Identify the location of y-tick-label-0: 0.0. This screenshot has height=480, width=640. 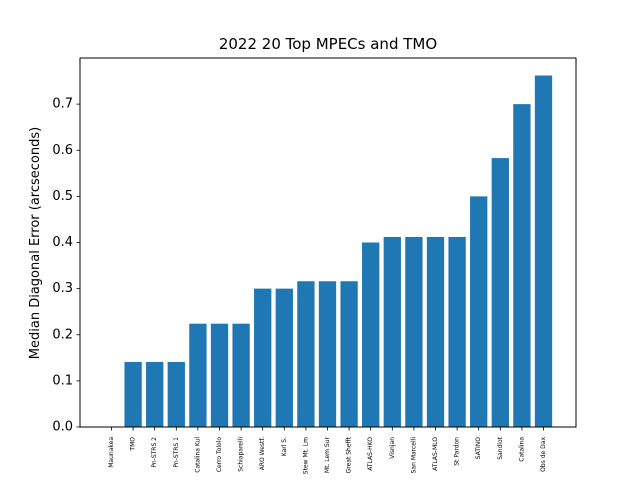
(62, 427).